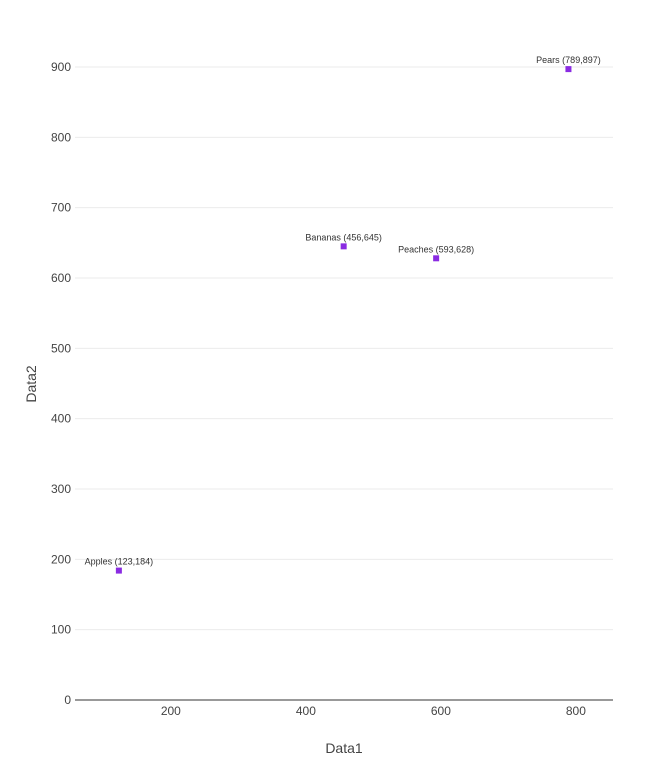  What do you see at coordinates (343, 237) in the screenshot?
I see `data-label: Bananas (456,645)` at bounding box center [343, 237].